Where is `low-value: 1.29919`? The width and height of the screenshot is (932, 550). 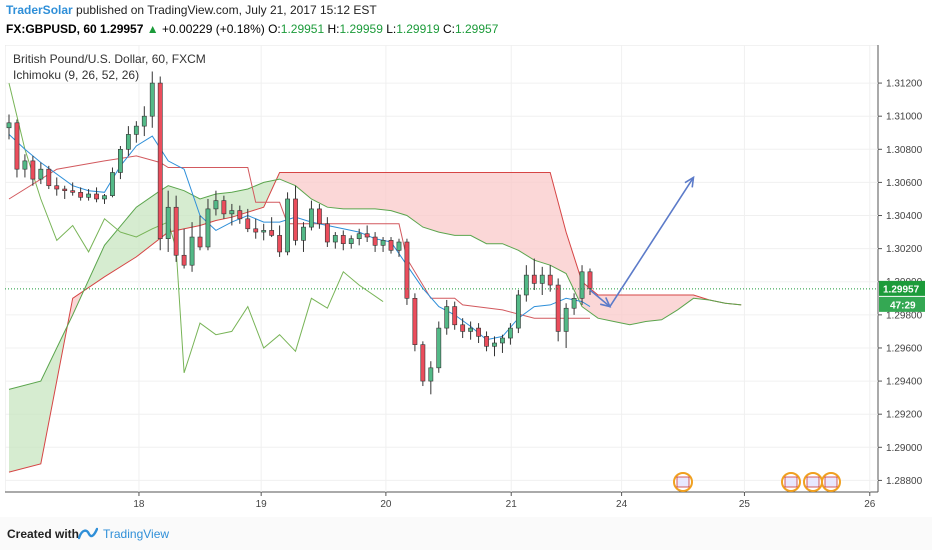 low-value: 1.29919 is located at coordinates (418, 29).